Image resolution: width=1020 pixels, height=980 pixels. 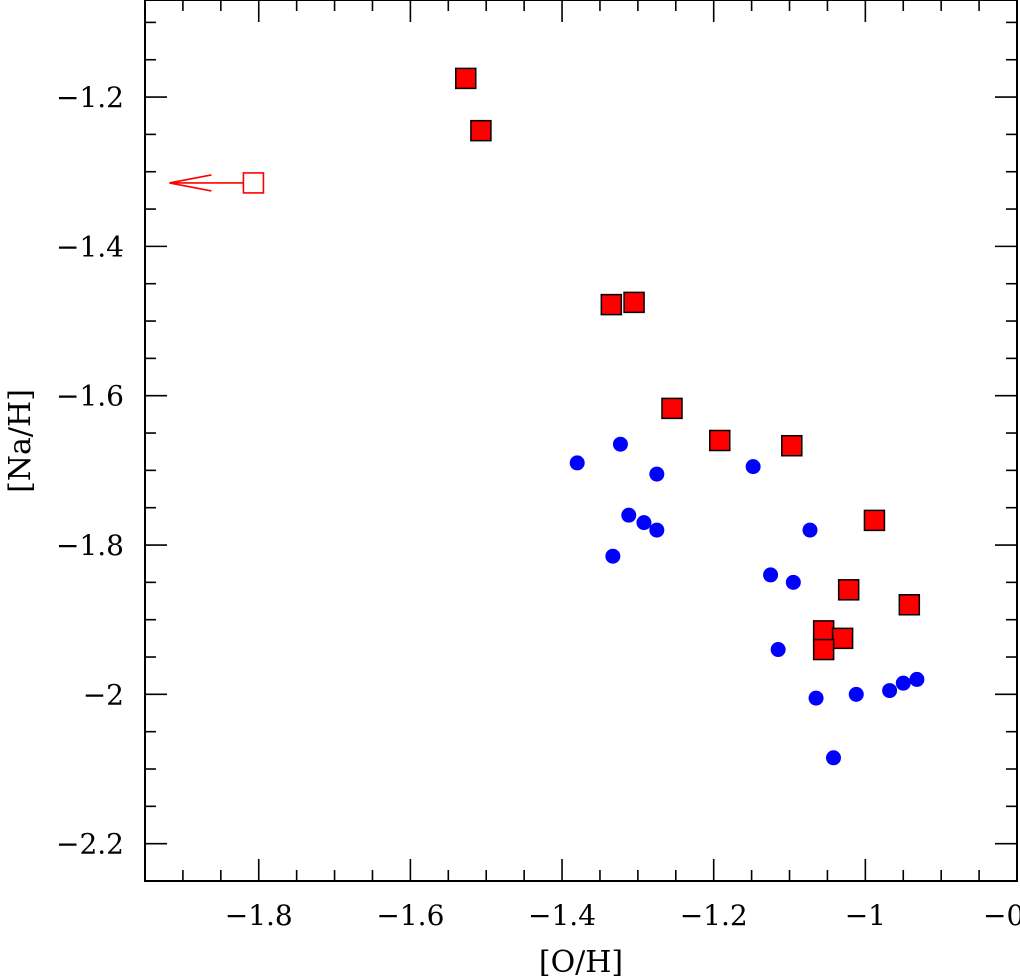 I want to click on x-tick-label: −1.4, so click(x=562, y=915).